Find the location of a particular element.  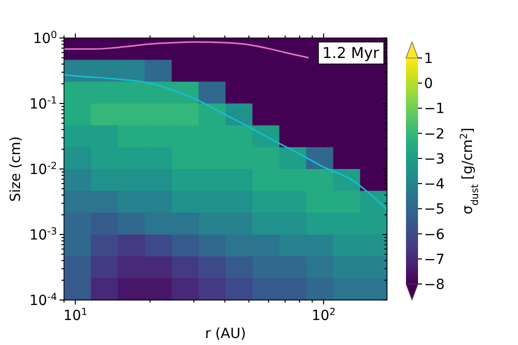

color-bar-label: −1 is located at coordinates (434, 109).